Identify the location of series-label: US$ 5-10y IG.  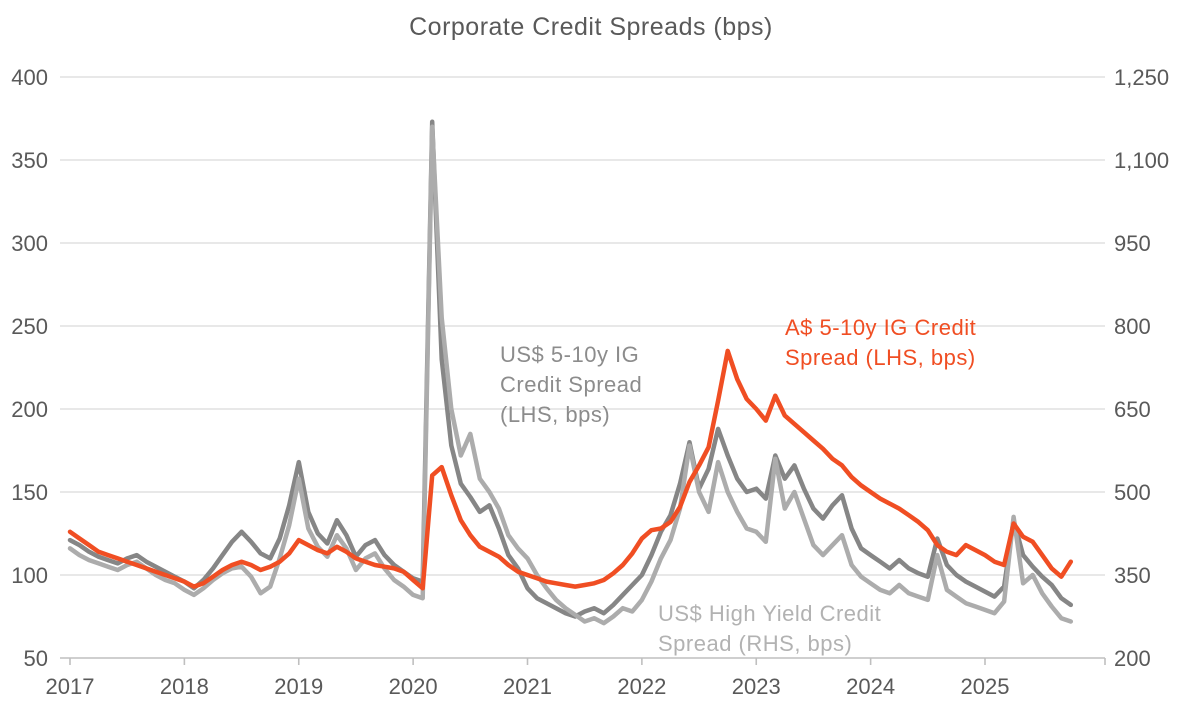
(569, 354).